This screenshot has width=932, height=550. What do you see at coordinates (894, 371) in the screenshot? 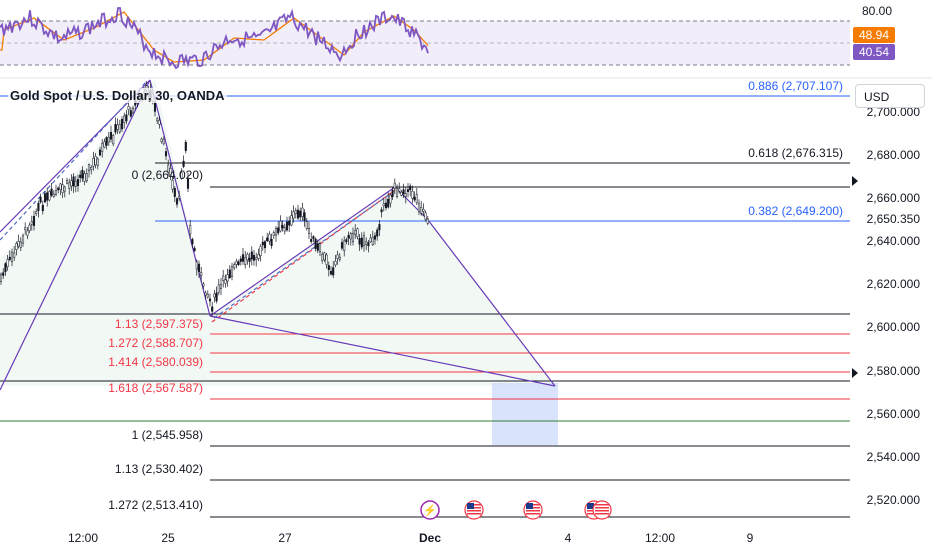
I see `price-tick-label: 2,580.000` at bounding box center [894, 371].